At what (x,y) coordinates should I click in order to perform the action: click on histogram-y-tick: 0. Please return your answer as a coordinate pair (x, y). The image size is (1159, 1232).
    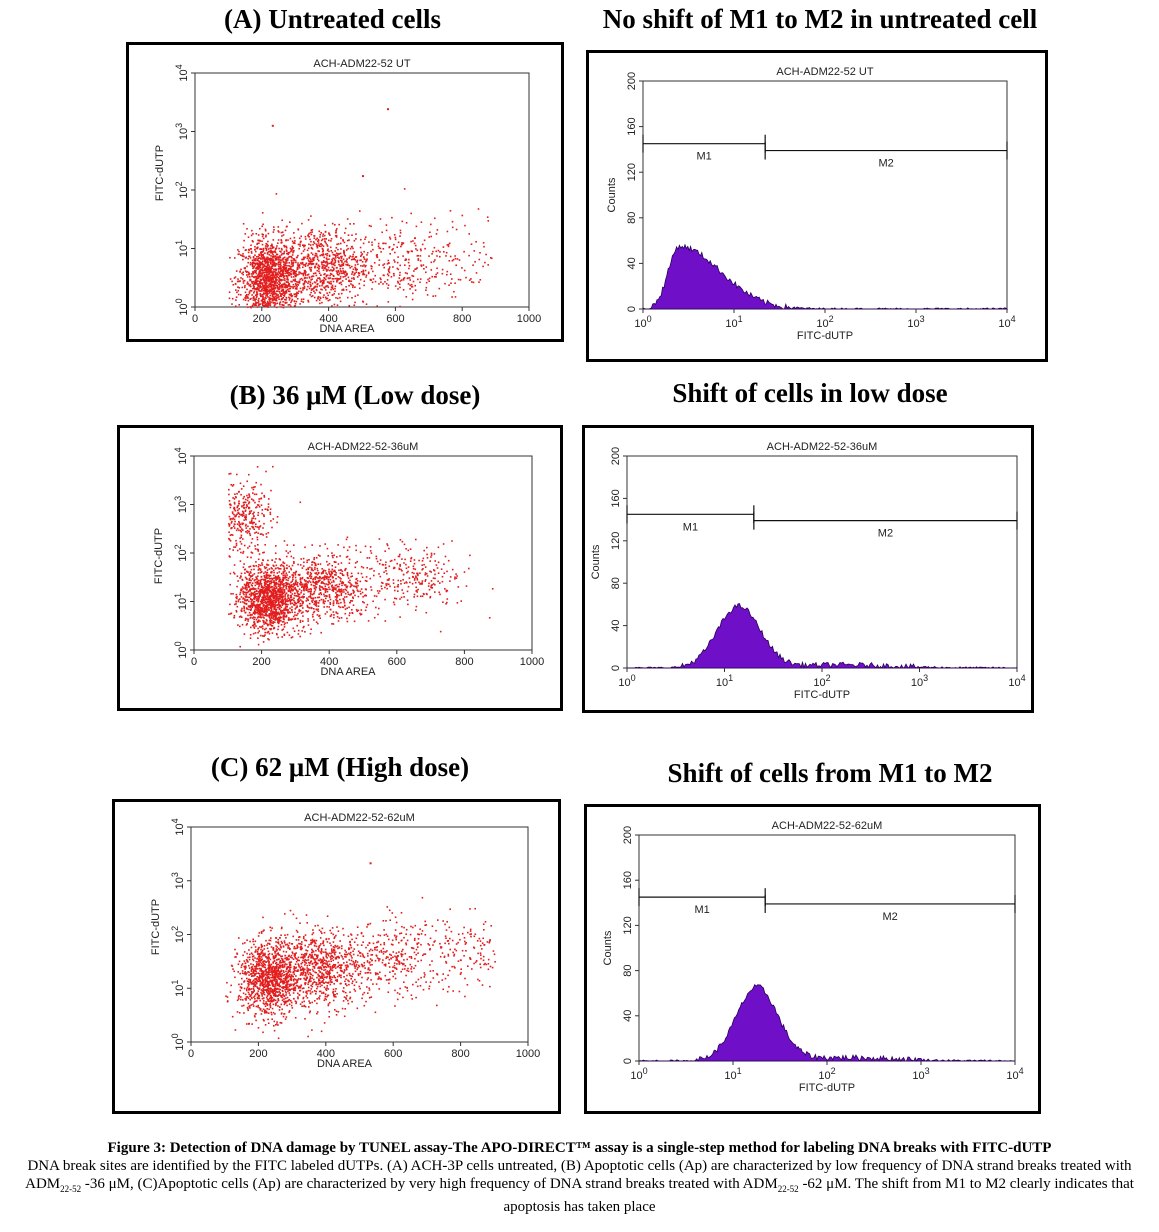
    Looking at the image, I should click on (632, 309).